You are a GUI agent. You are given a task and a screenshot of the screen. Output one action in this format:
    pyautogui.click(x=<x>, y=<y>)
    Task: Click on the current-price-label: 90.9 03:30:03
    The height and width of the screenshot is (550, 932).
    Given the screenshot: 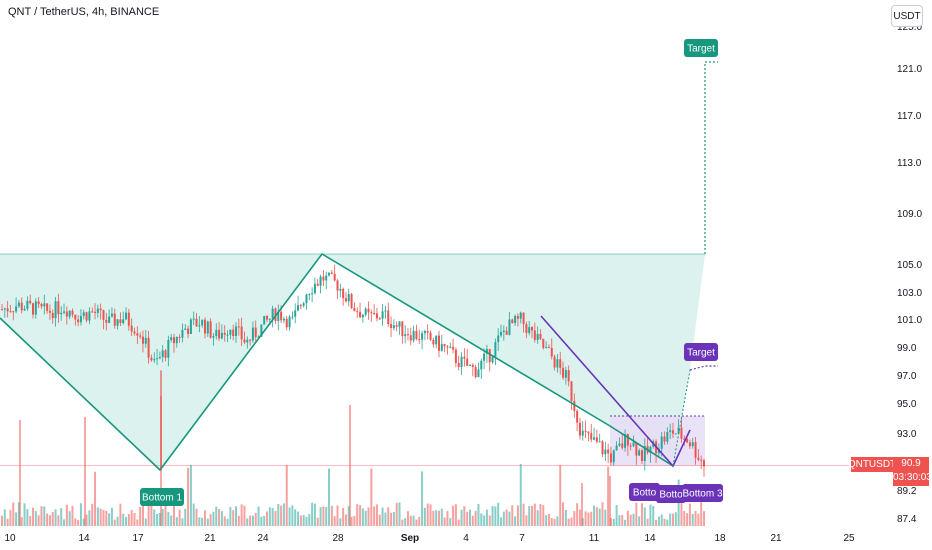 What is the action you would take?
    pyautogui.click(x=912, y=471)
    